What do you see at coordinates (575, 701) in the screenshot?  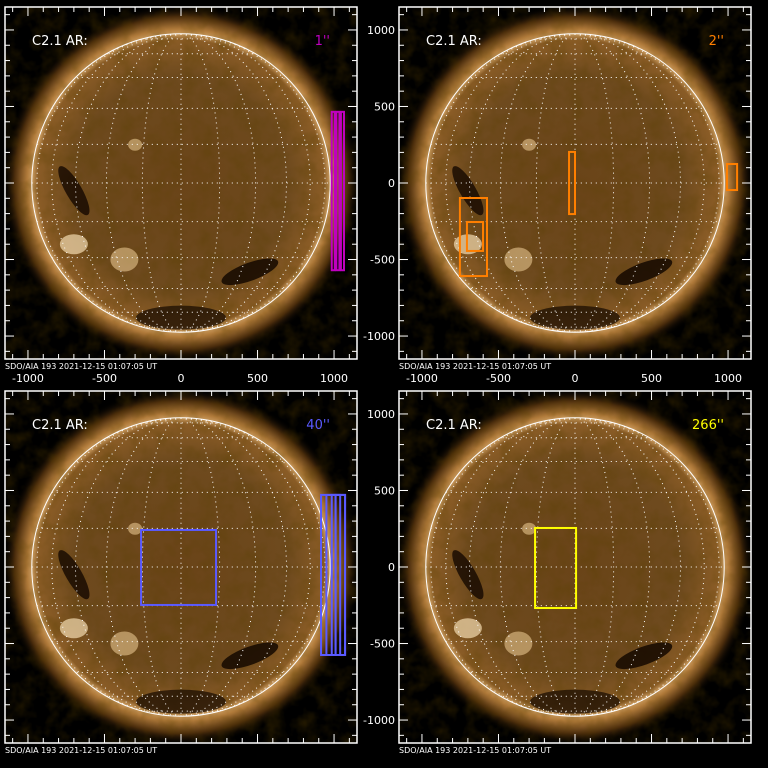 I see `polar-hole` at bounding box center [575, 701].